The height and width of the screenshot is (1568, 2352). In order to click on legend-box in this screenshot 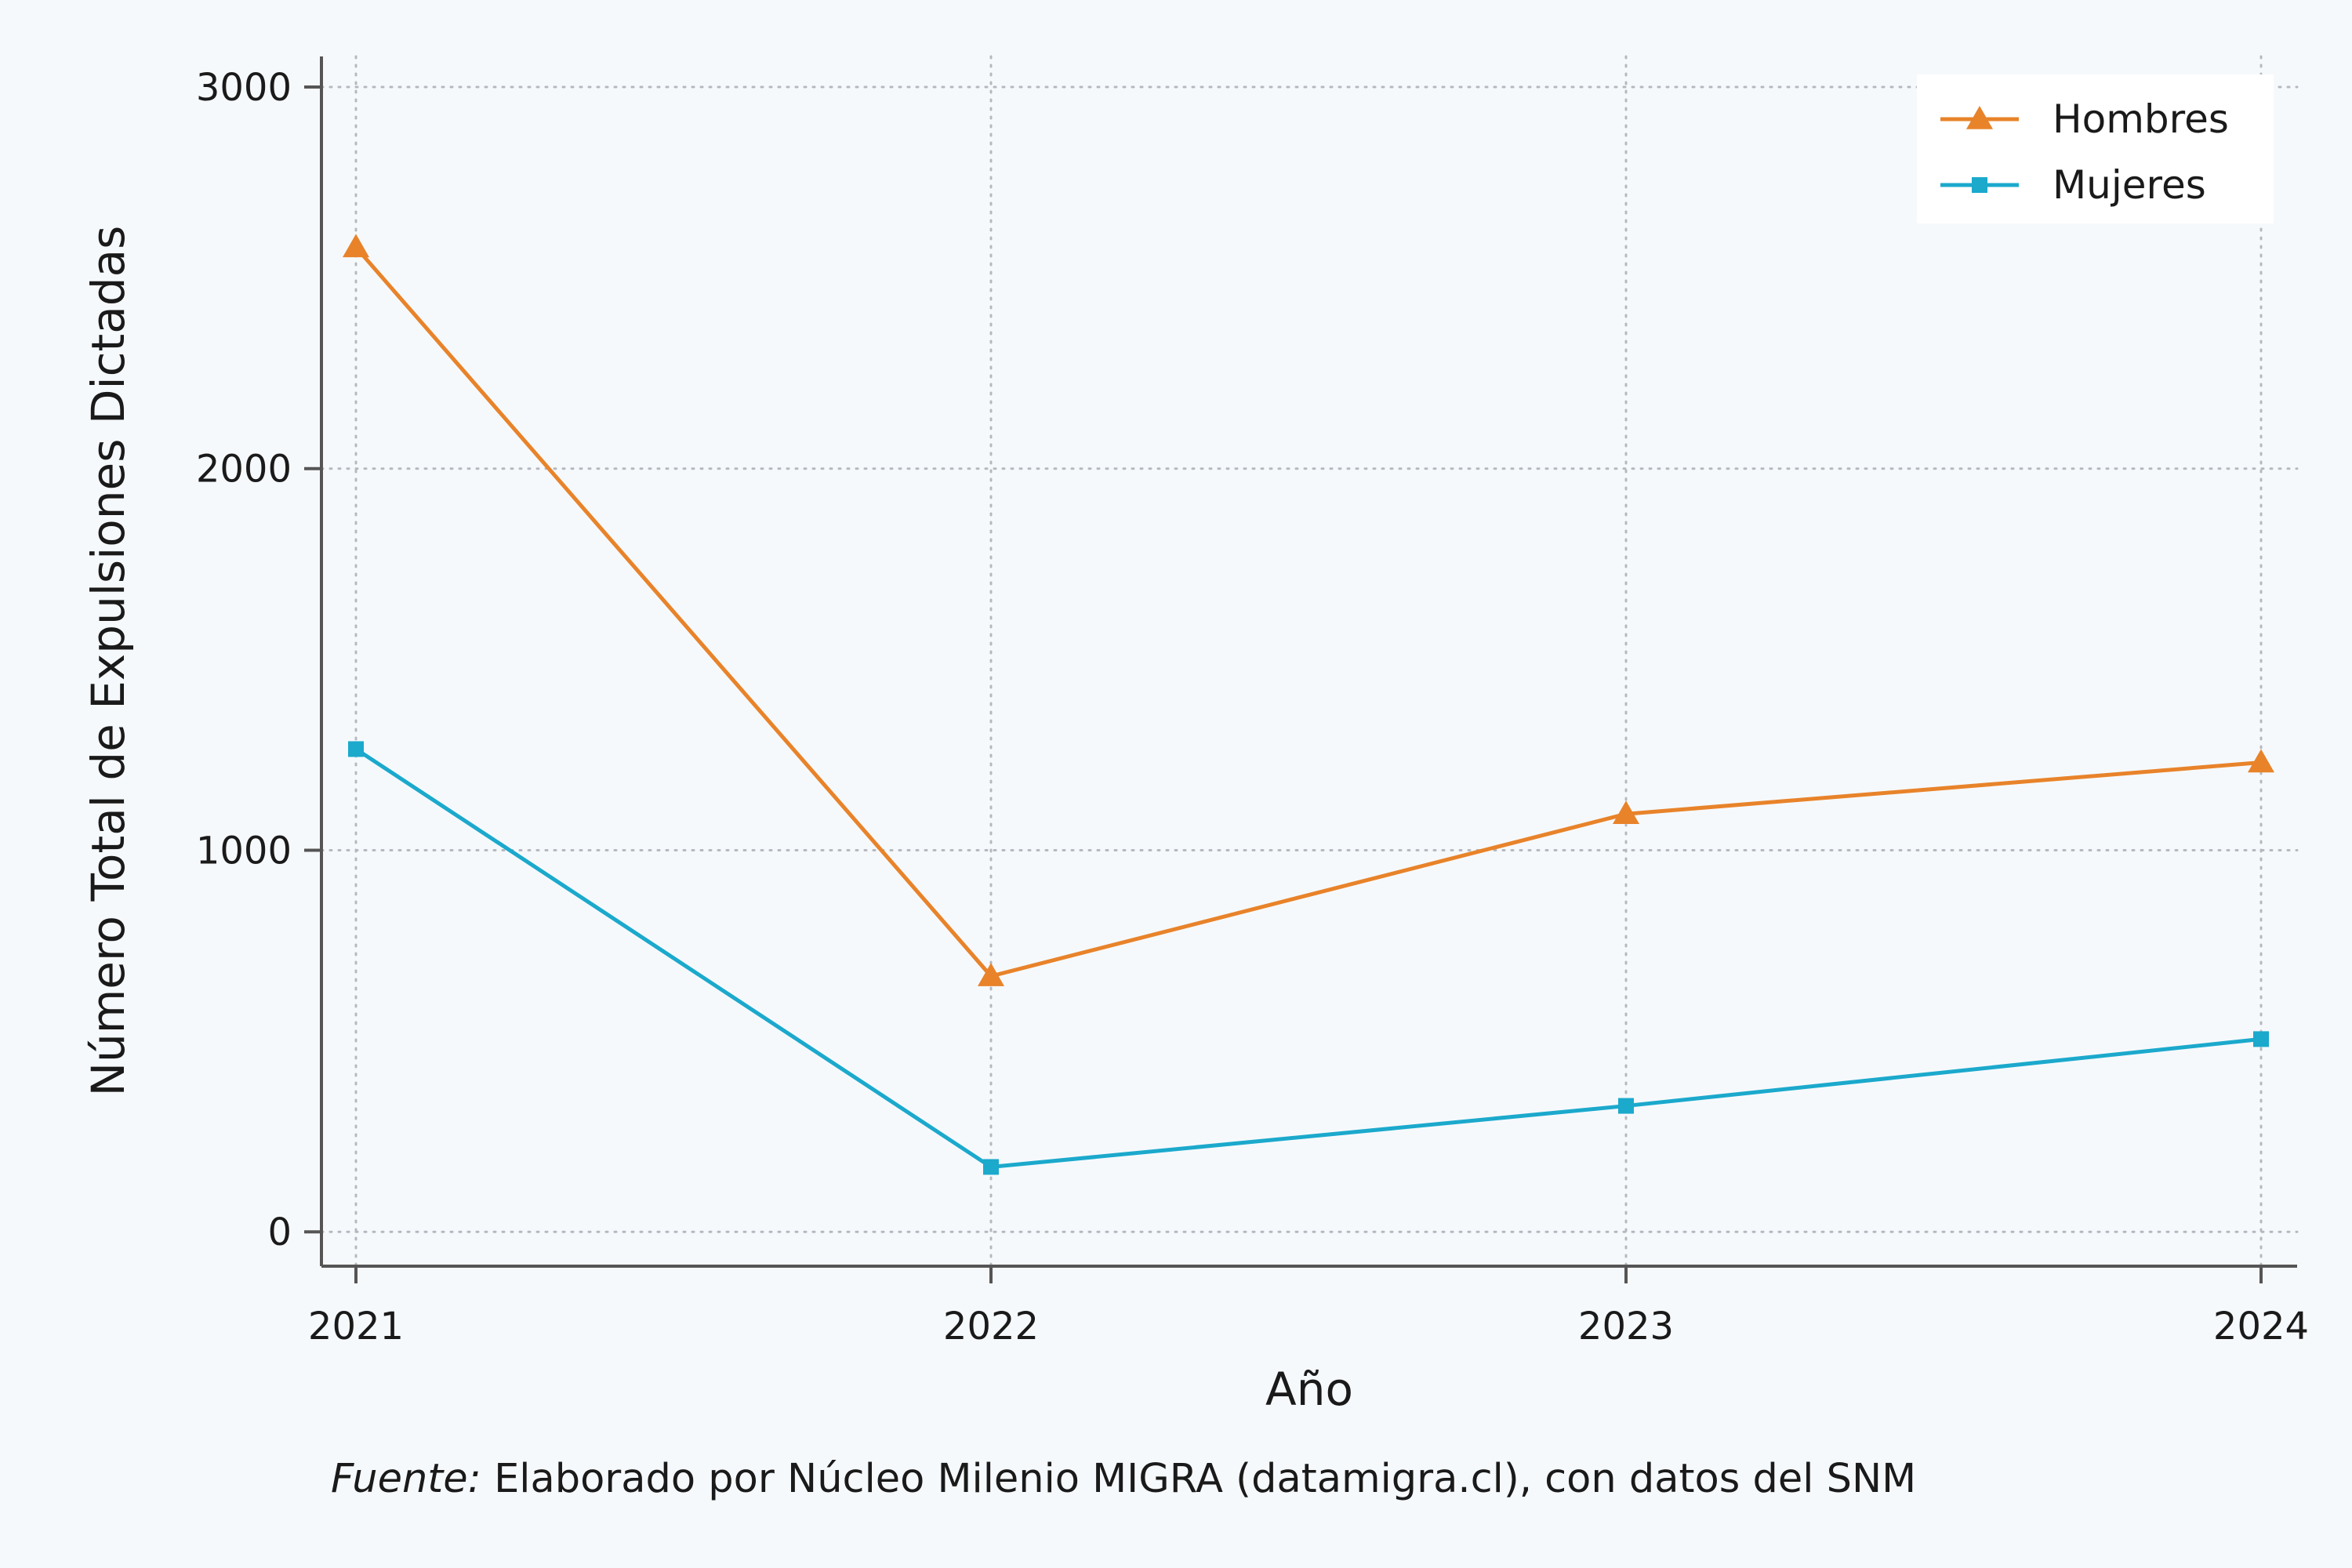, I will do `click(2095, 148)`.